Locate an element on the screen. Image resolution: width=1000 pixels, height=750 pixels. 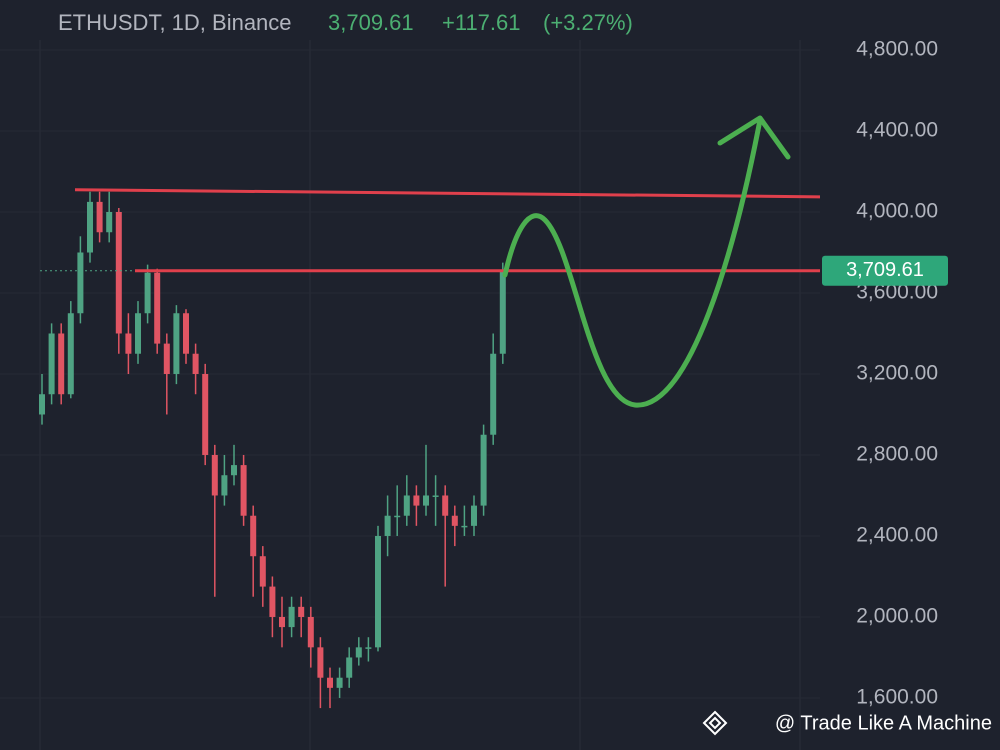
y-tick-label: 4,000.00 is located at coordinates (897, 211).